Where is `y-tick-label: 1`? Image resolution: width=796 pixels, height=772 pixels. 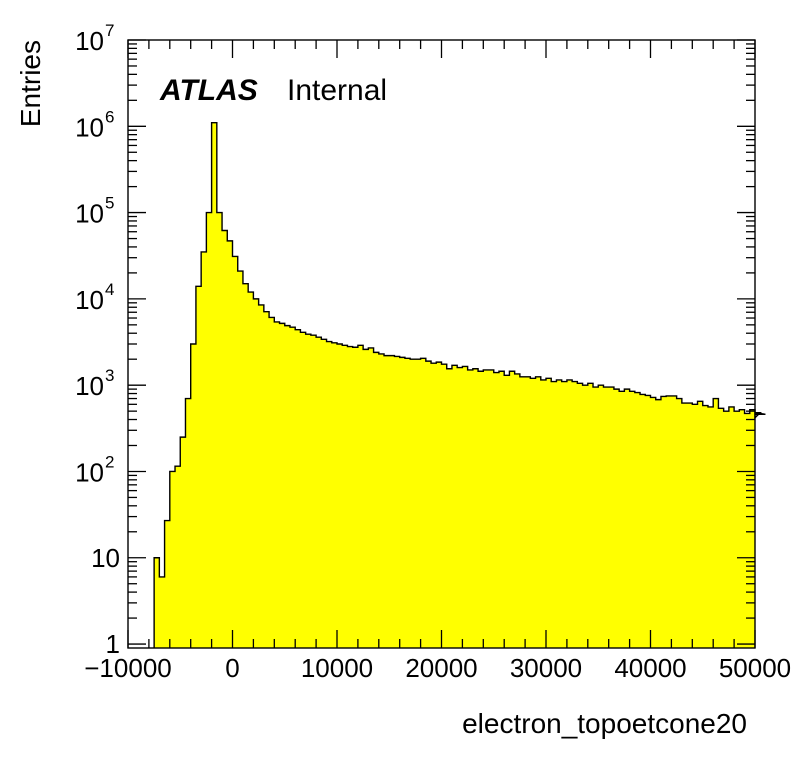
y-tick-label: 1 is located at coordinates (113, 644).